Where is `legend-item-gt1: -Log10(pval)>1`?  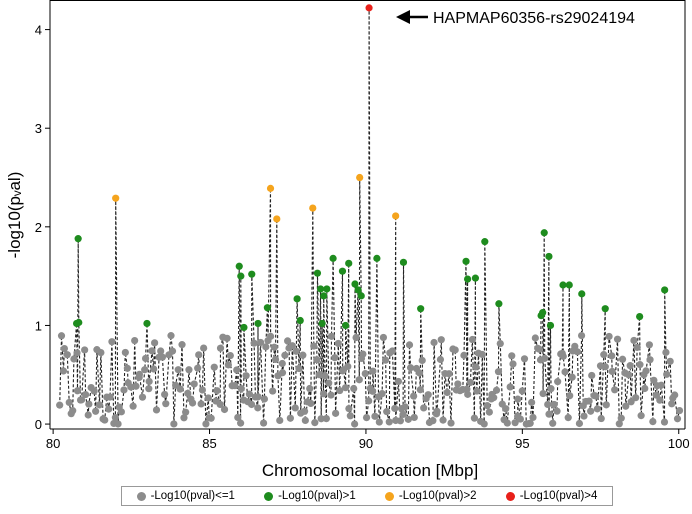
legend-item-gt1: -Log10(pval)>1 is located at coordinates (310, 496).